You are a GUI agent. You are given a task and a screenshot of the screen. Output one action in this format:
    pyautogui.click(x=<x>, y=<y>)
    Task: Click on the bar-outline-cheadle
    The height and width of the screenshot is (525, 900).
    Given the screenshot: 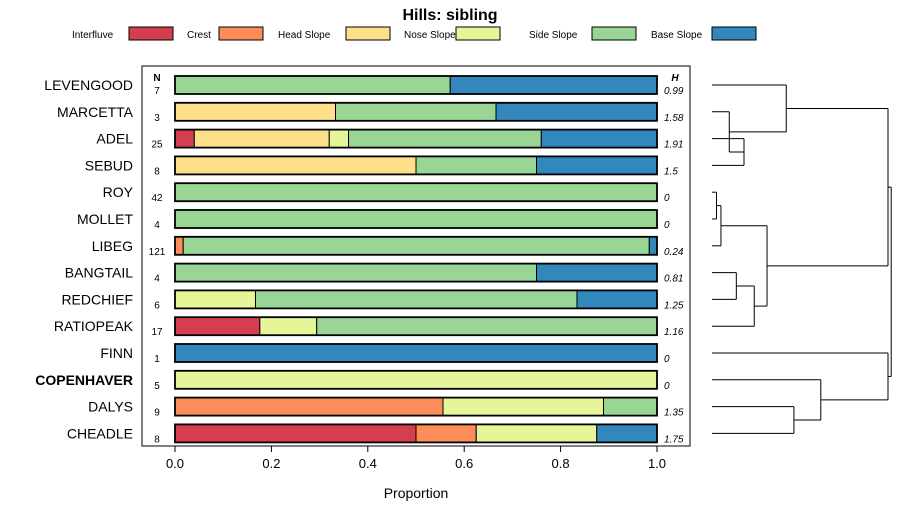 What is the action you would take?
    pyautogui.click(x=416, y=433)
    